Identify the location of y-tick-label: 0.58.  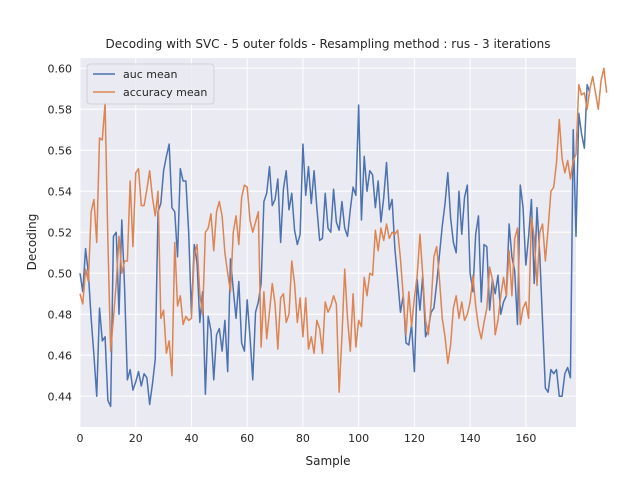
(60, 109).